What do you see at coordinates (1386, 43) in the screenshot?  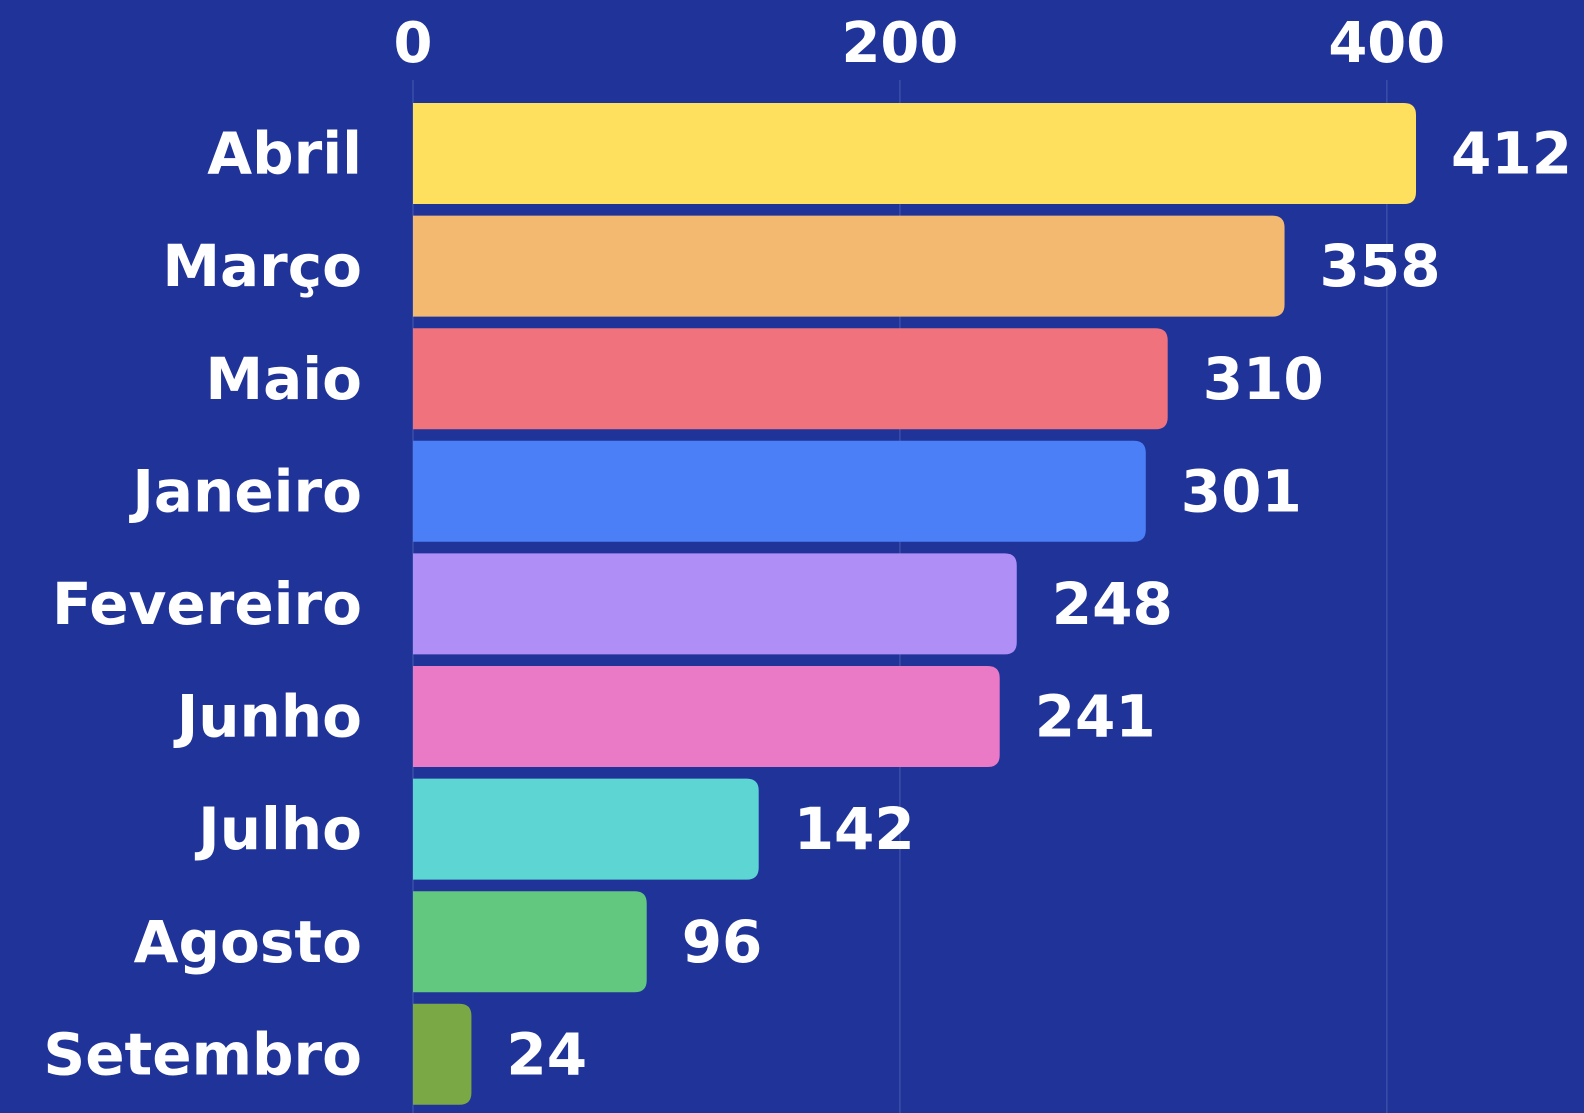 I see `x-tick-label: 400` at bounding box center [1386, 43].